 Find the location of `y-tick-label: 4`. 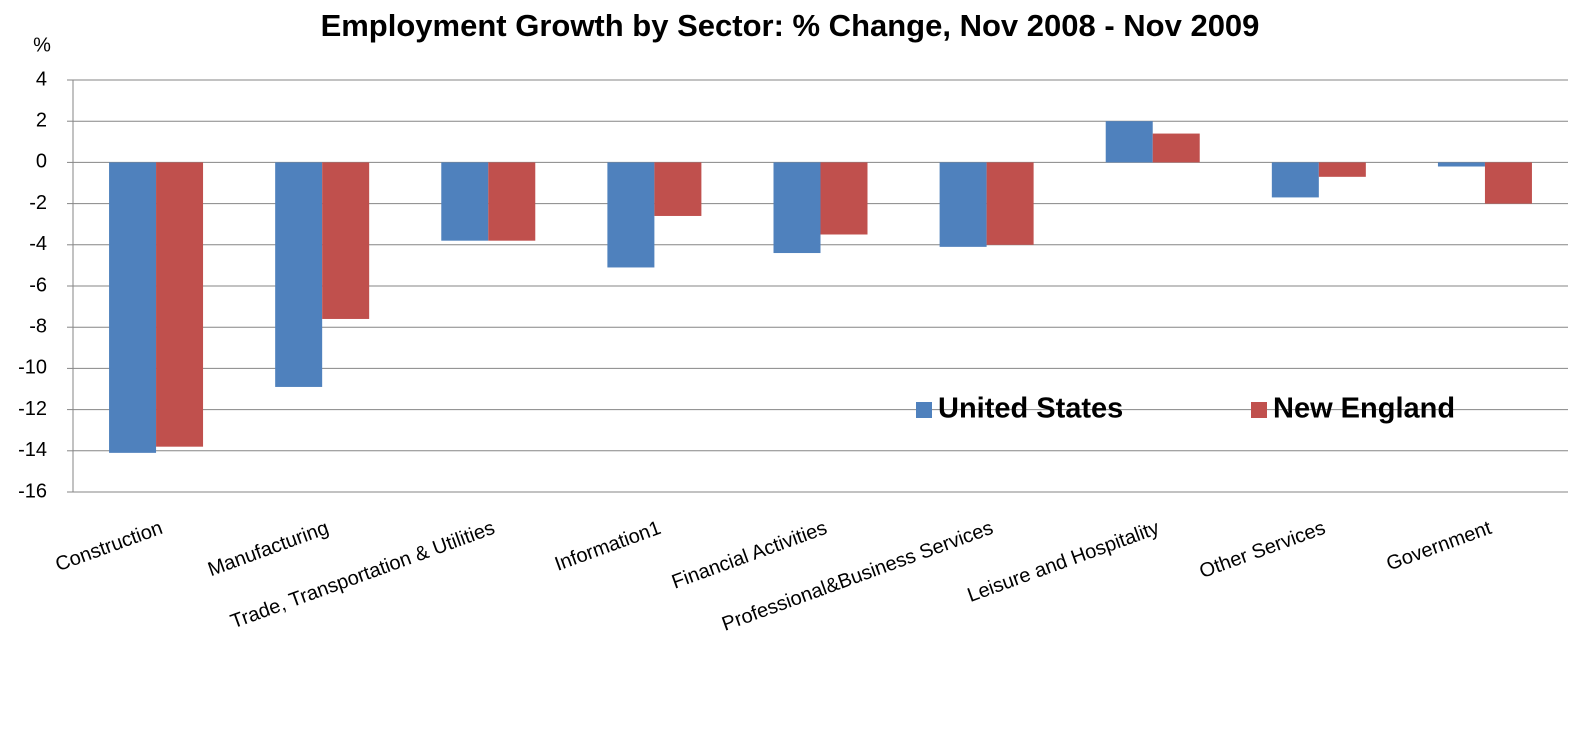

y-tick-label: 4 is located at coordinates (41, 79).